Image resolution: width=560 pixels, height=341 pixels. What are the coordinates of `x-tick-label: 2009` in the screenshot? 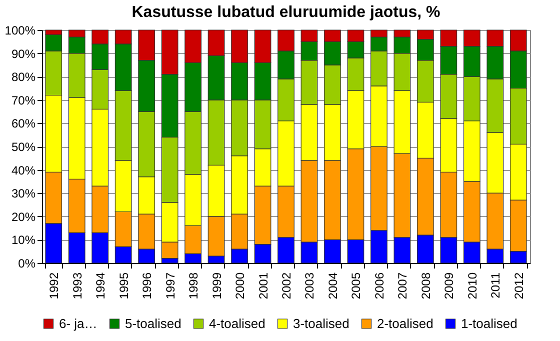 It's located at (449, 286).